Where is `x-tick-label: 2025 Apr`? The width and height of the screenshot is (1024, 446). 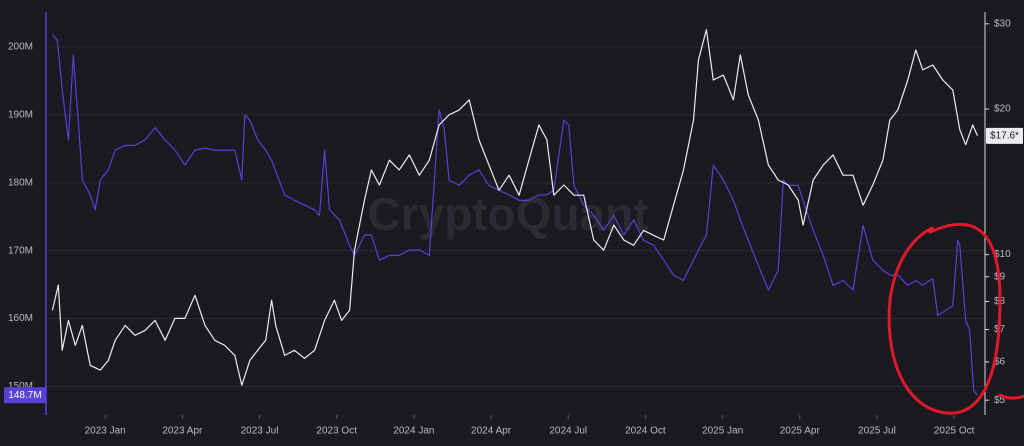 x-tick-label: 2025 Apr is located at coordinates (800, 431).